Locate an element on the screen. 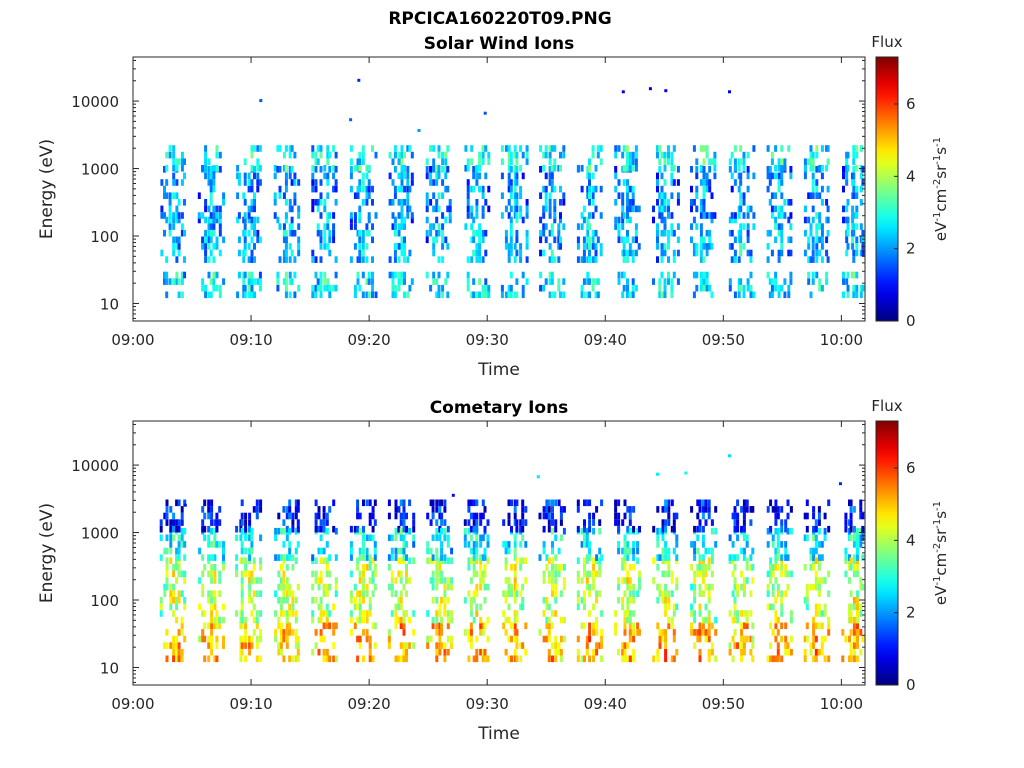 This screenshot has width=1024, height=768. colorbar-title: Flux is located at coordinates (886, 42).